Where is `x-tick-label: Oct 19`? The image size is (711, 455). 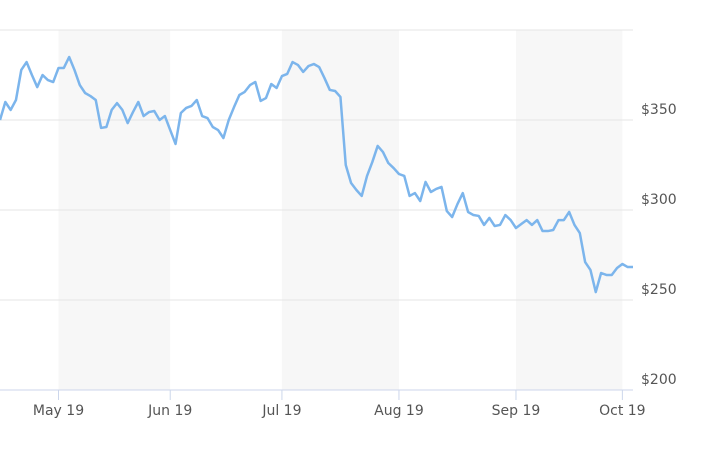 x-tick-label: Oct 19 is located at coordinates (622, 411).